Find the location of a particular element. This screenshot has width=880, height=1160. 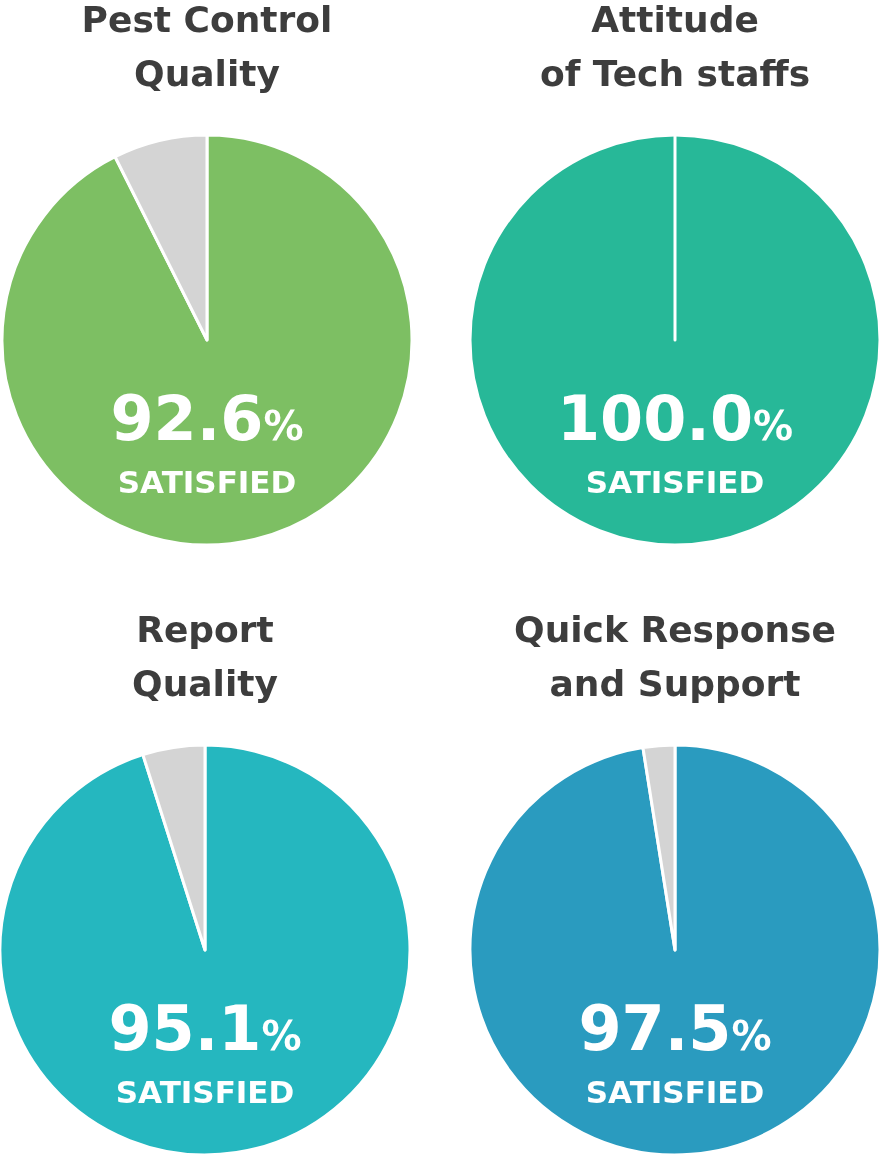

data-label: 97.5% is located at coordinates (675, 1028).